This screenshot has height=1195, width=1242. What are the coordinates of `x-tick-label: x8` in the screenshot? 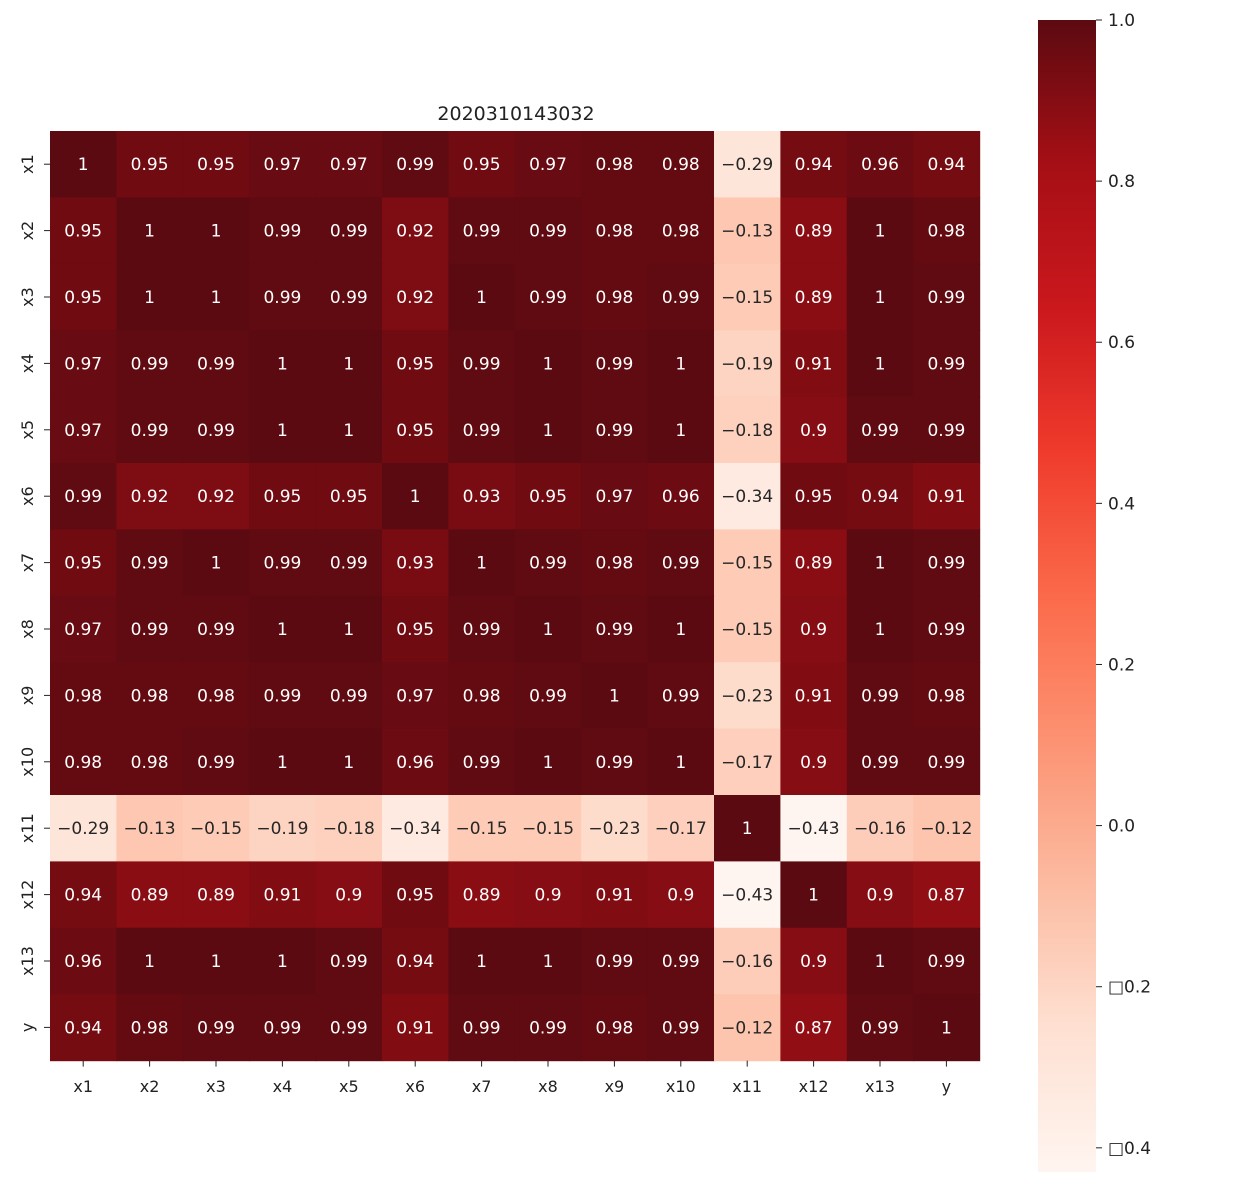 It's located at (548, 1086).